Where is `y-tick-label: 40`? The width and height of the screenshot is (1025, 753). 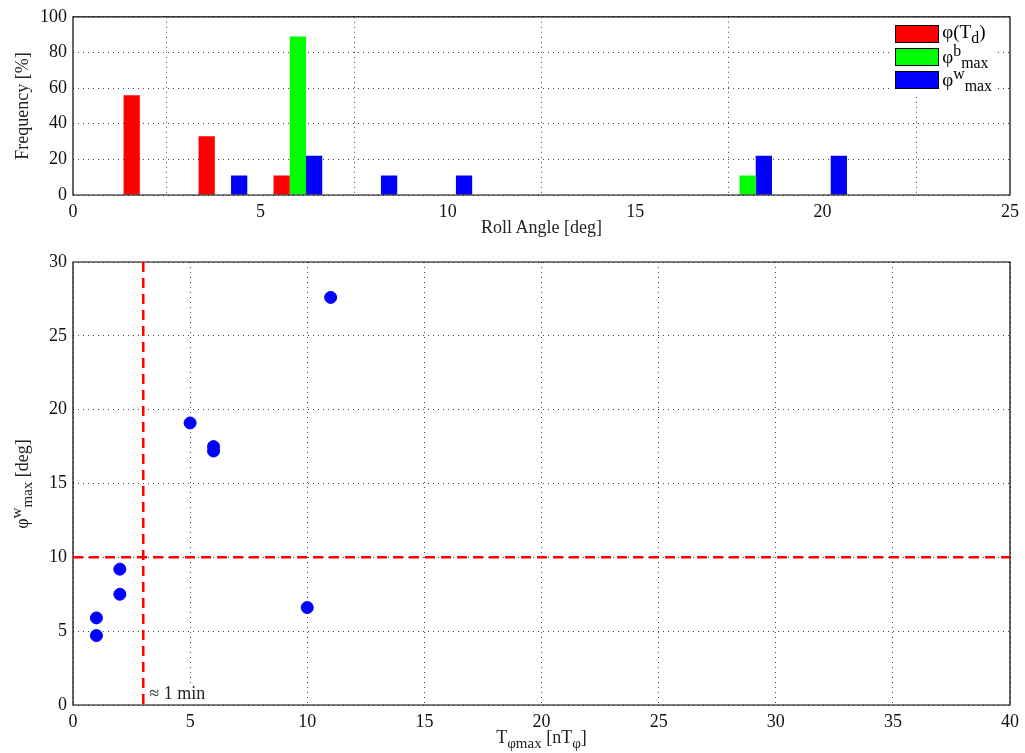 y-tick-label: 40 is located at coordinates (58, 122).